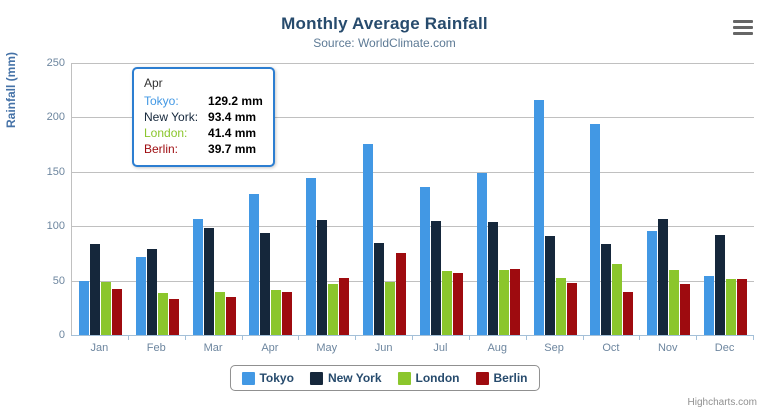  What do you see at coordinates (514, 302) in the screenshot?
I see `bar-berlin-aug` at bounding box center [514, 302].